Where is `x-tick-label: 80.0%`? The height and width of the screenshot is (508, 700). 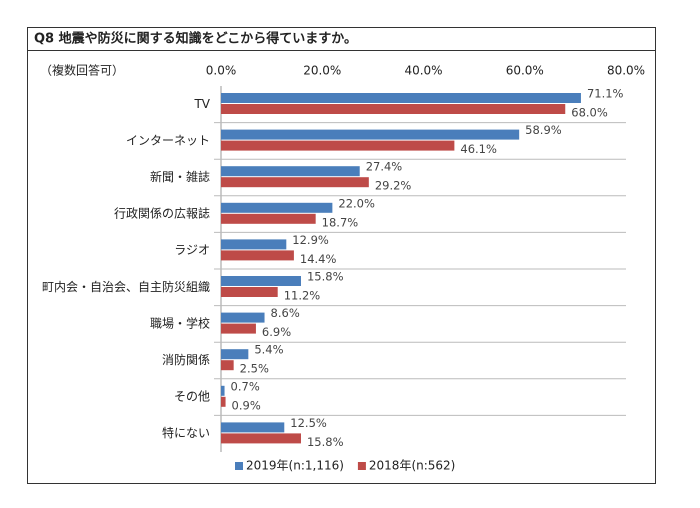 x-tick-label: 80.0% is located at coordinates (626, 71).